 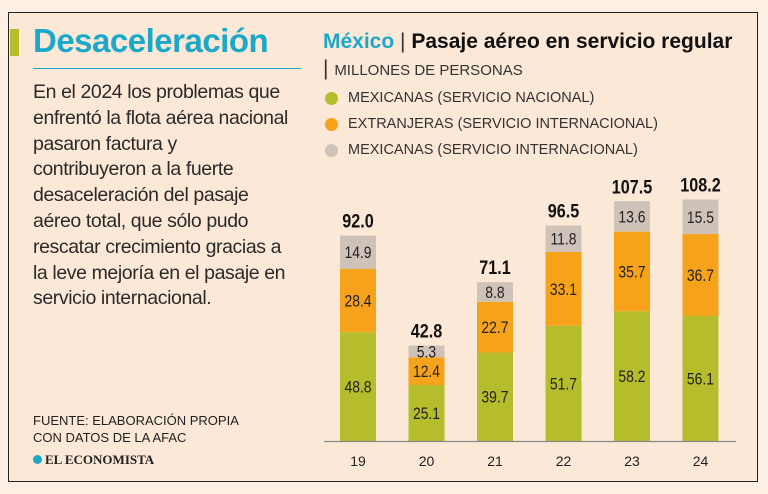 I want to click on data-label: 39.7, so click(x=494, y=398).